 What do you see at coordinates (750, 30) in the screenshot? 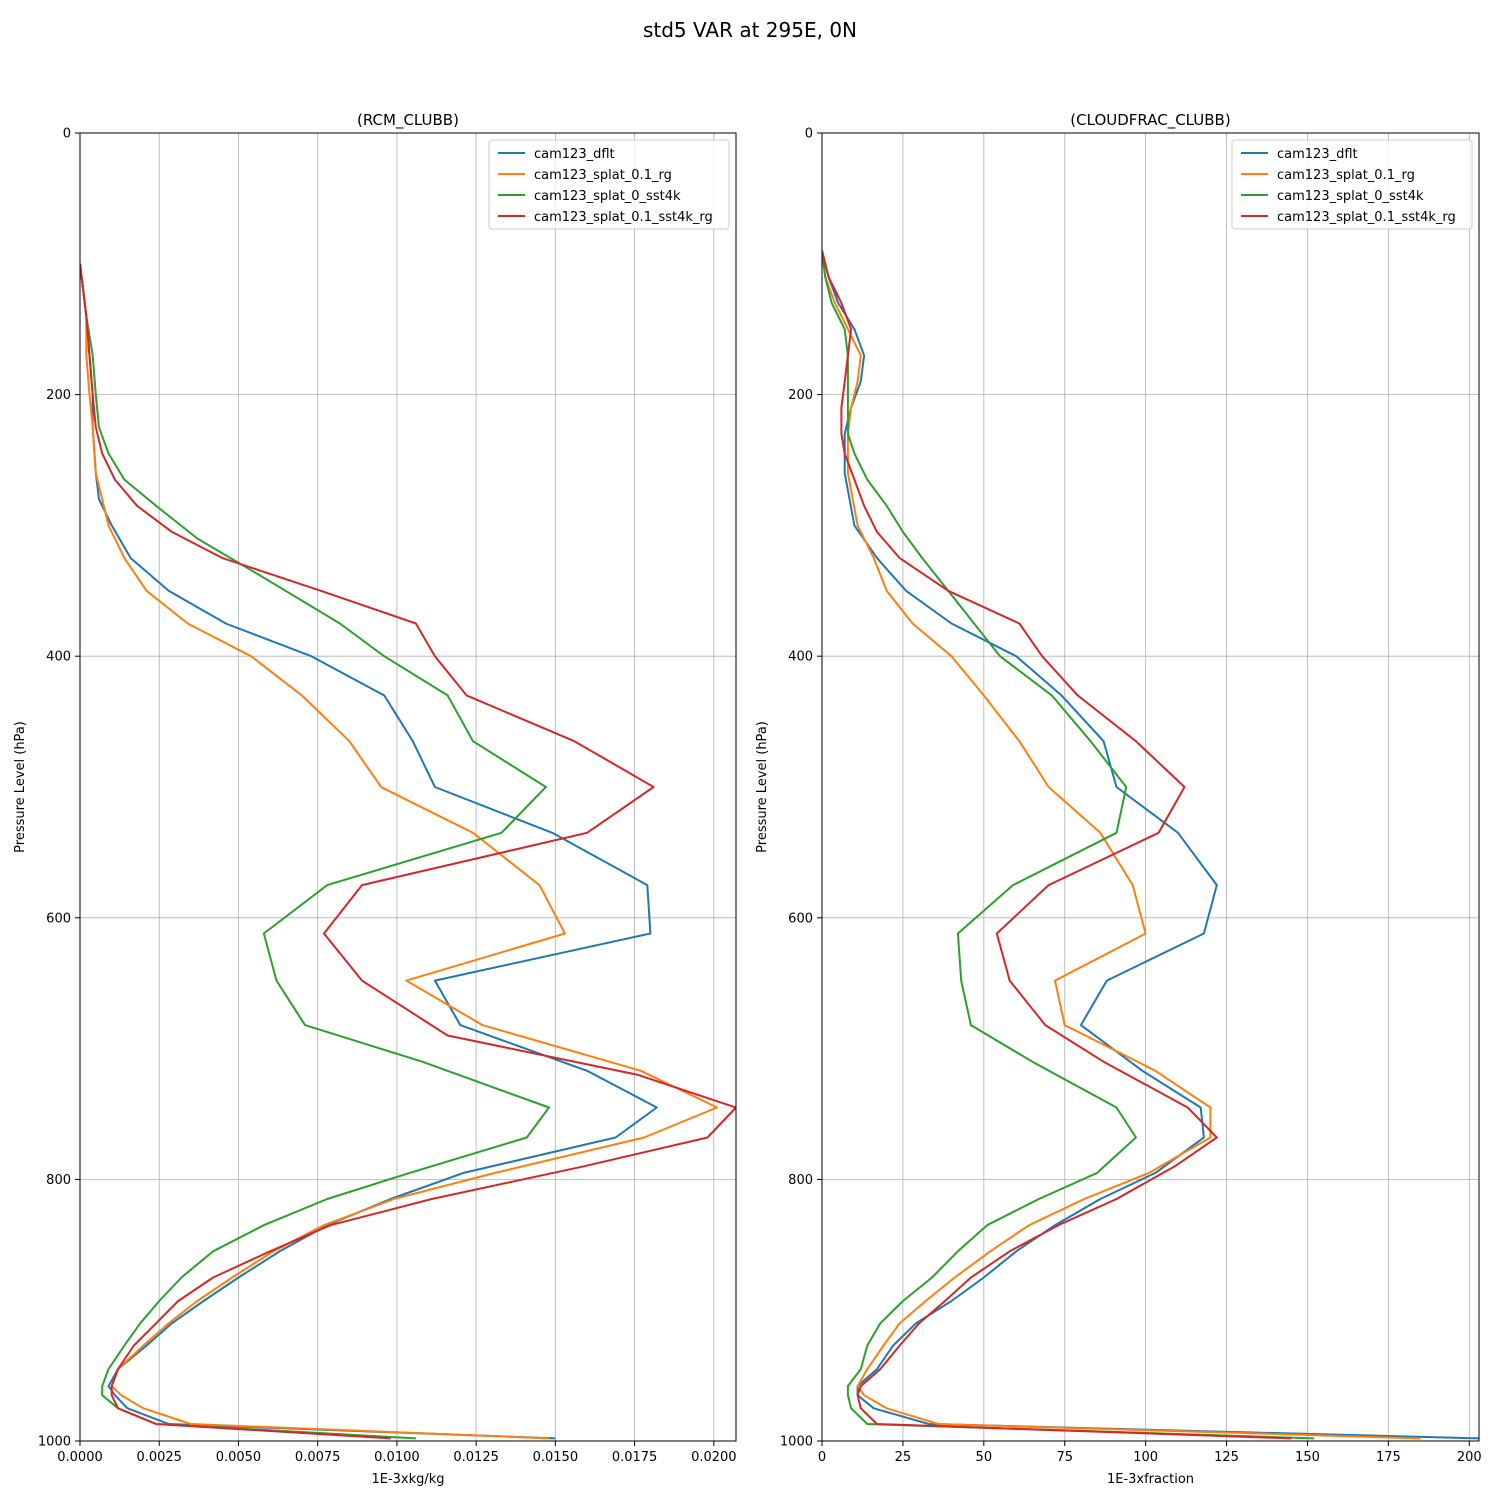
I see `figure-title: std5 VAR at 295E, 0N` at bounding box center [750, 30].